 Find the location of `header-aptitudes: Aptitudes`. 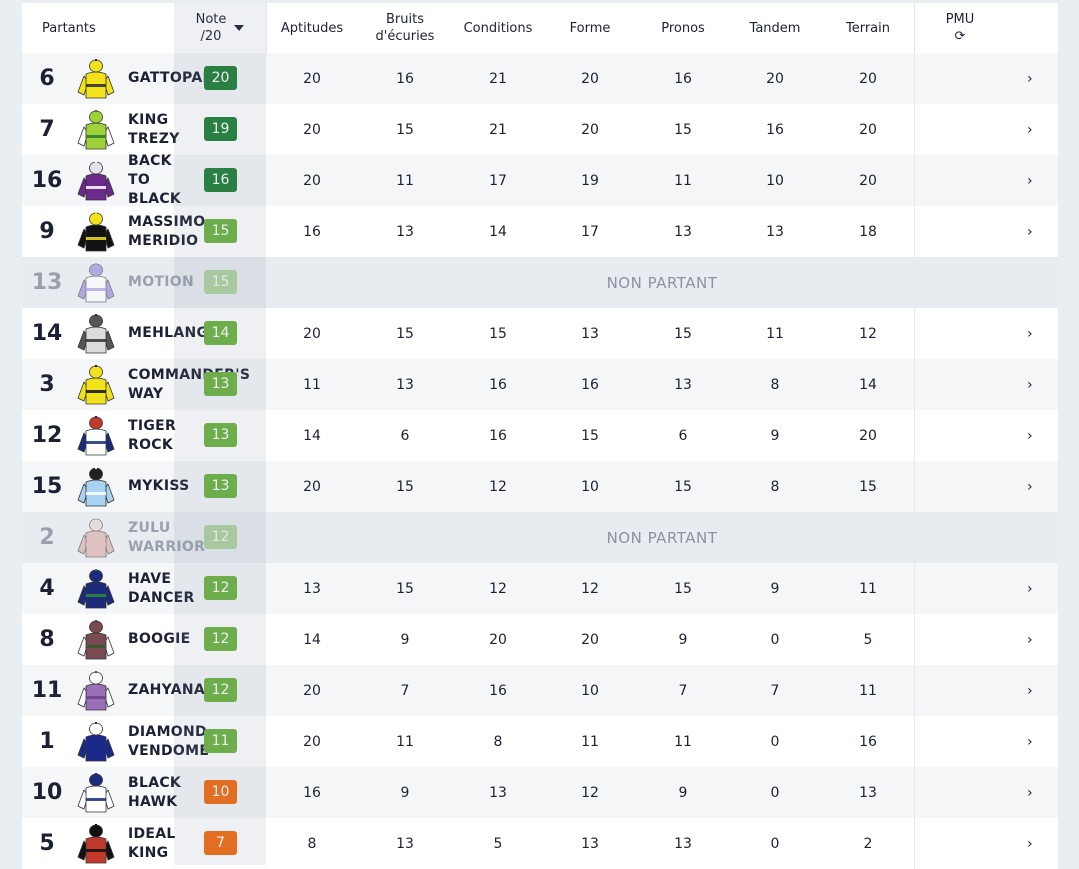

header-aptitudes: Aptitudes is located at coordinates (312, 28).